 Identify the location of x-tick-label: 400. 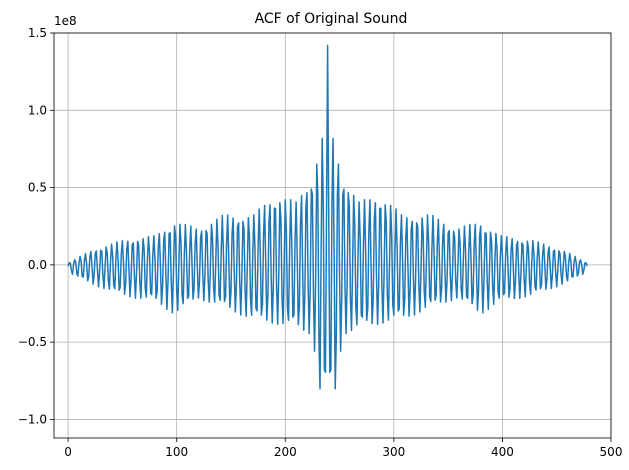
(502, 452).